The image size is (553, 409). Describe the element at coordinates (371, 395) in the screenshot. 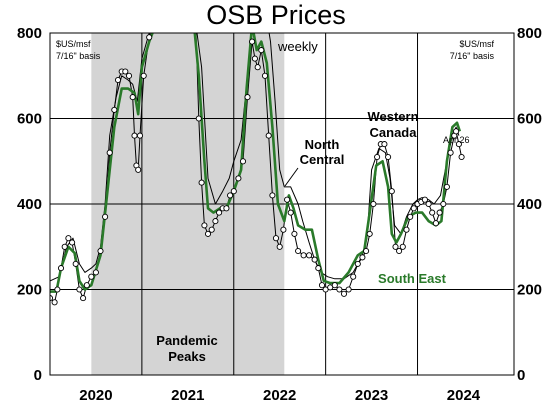

I see `x-tick-2023: 2023` at that location.